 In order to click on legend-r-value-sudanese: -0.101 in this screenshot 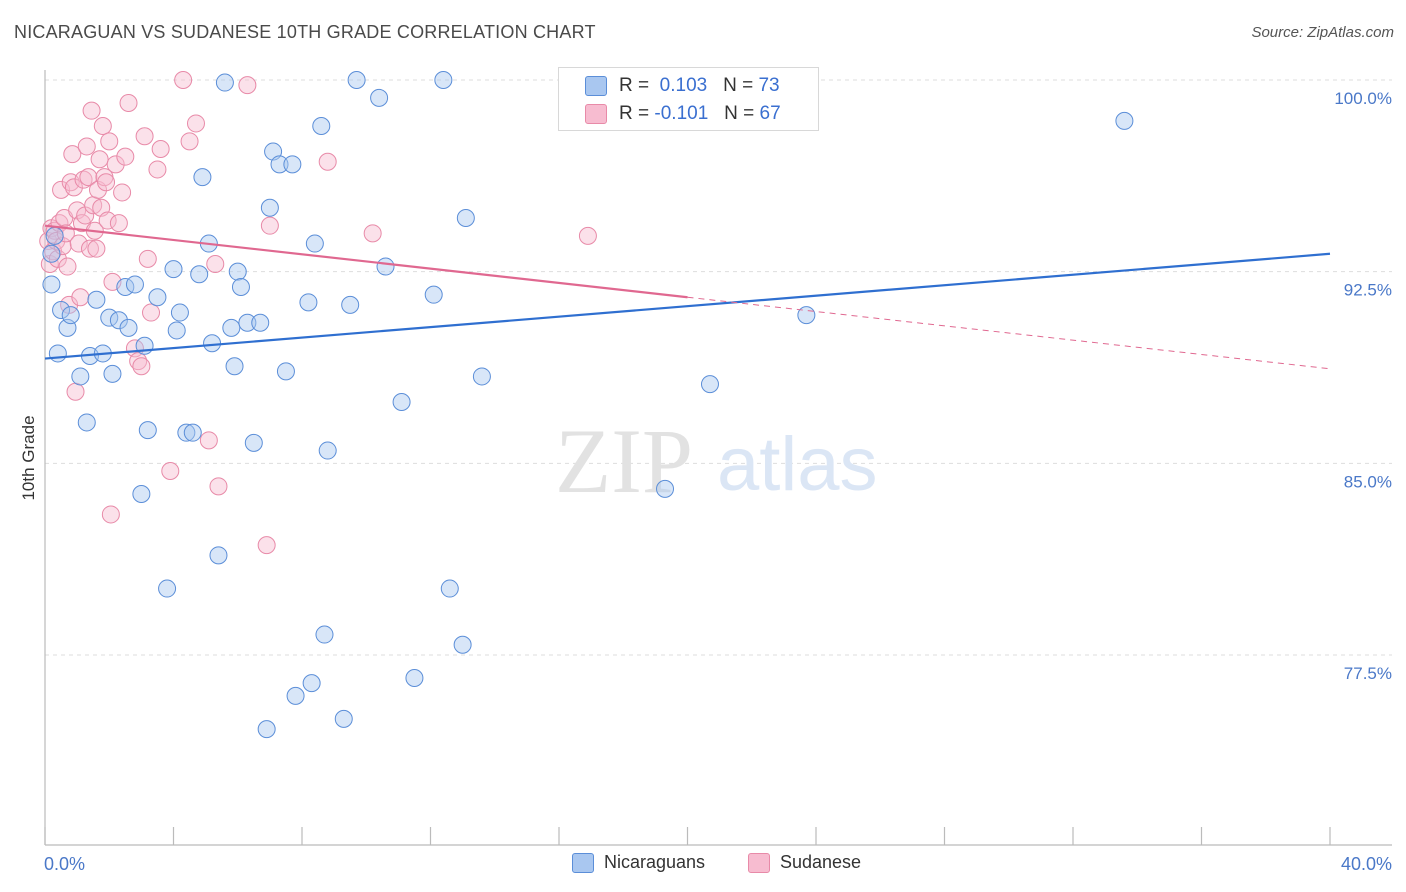, I will do `click(681, 113)`.